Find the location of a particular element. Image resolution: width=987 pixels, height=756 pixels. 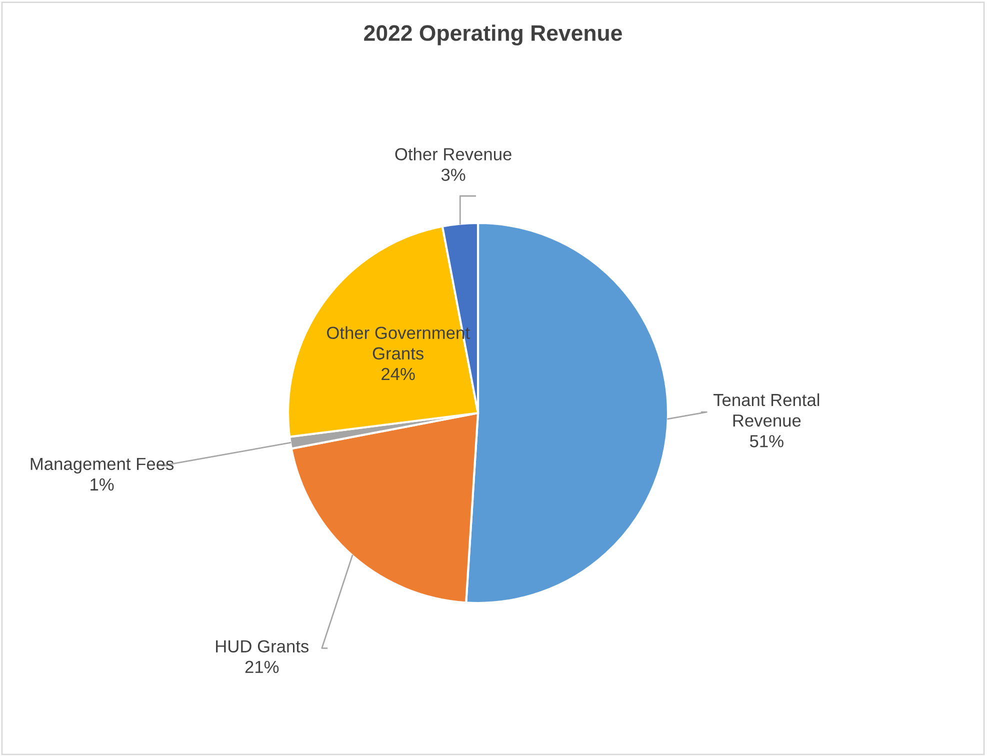

data-label: 51% is located at coordinates (767, 441).